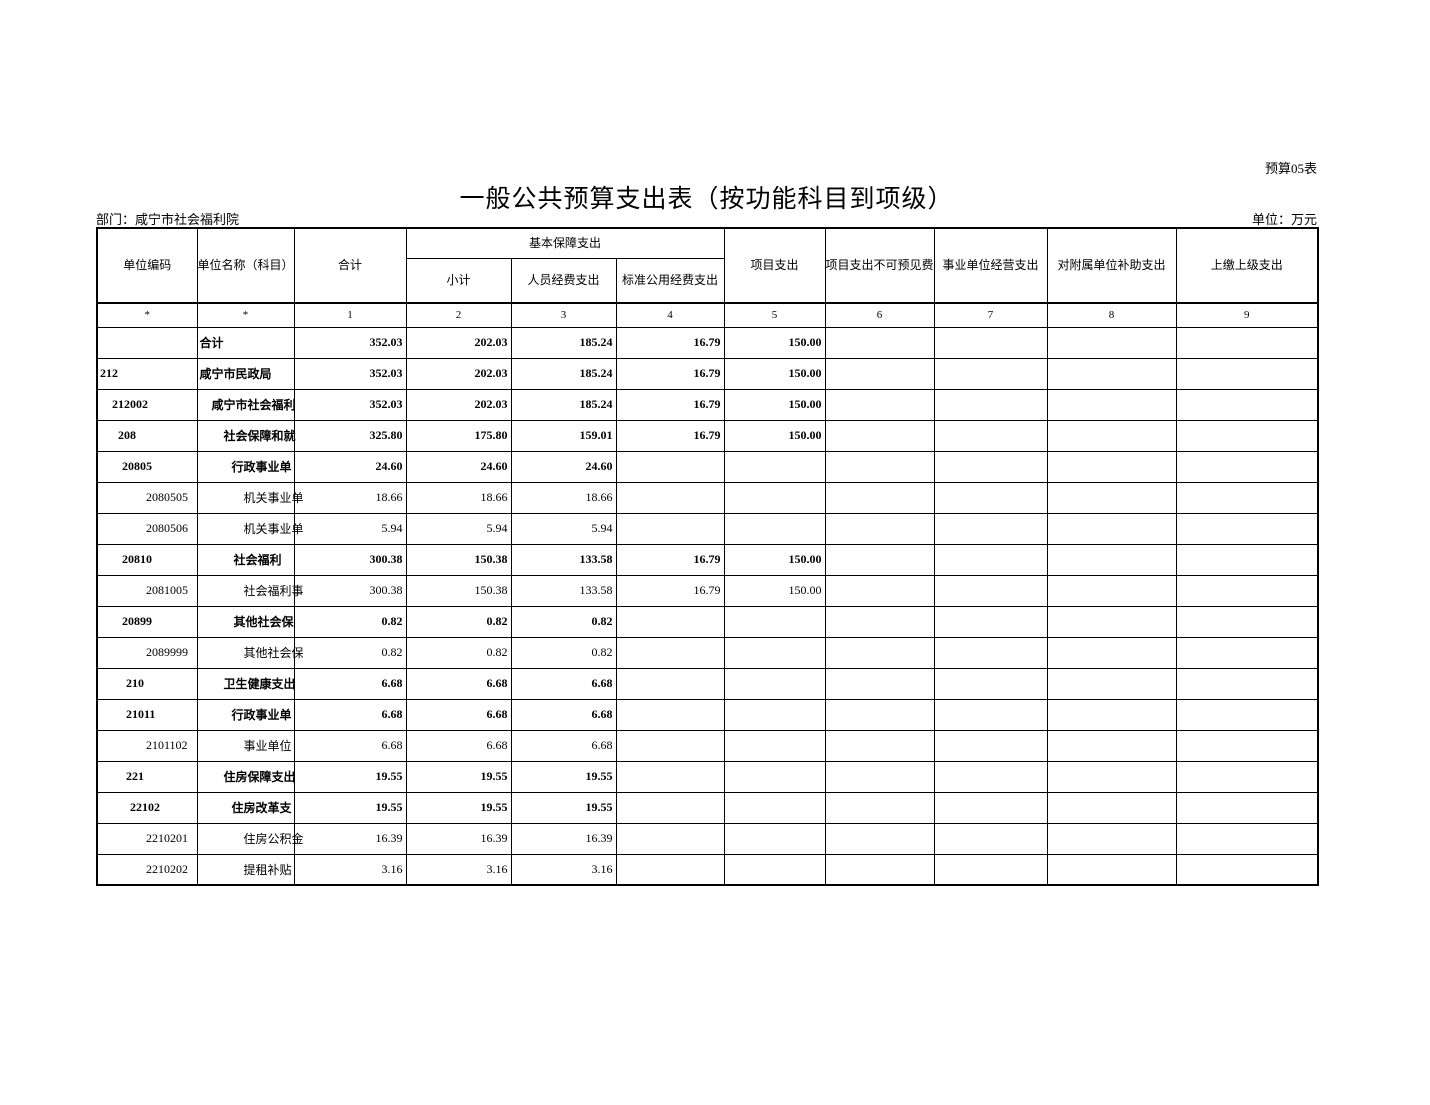  I want to click on unit-code-cell: 210, so click(147, 683).